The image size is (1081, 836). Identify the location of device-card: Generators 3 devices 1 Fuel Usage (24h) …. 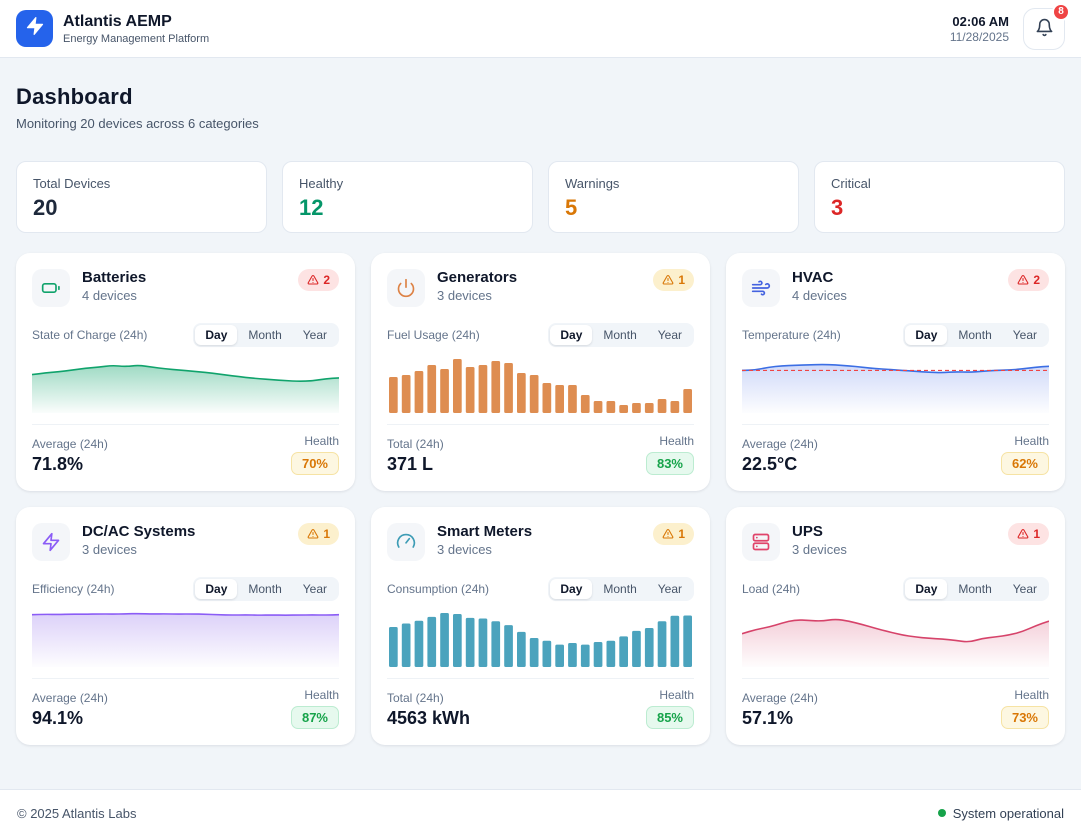
(540, 372).